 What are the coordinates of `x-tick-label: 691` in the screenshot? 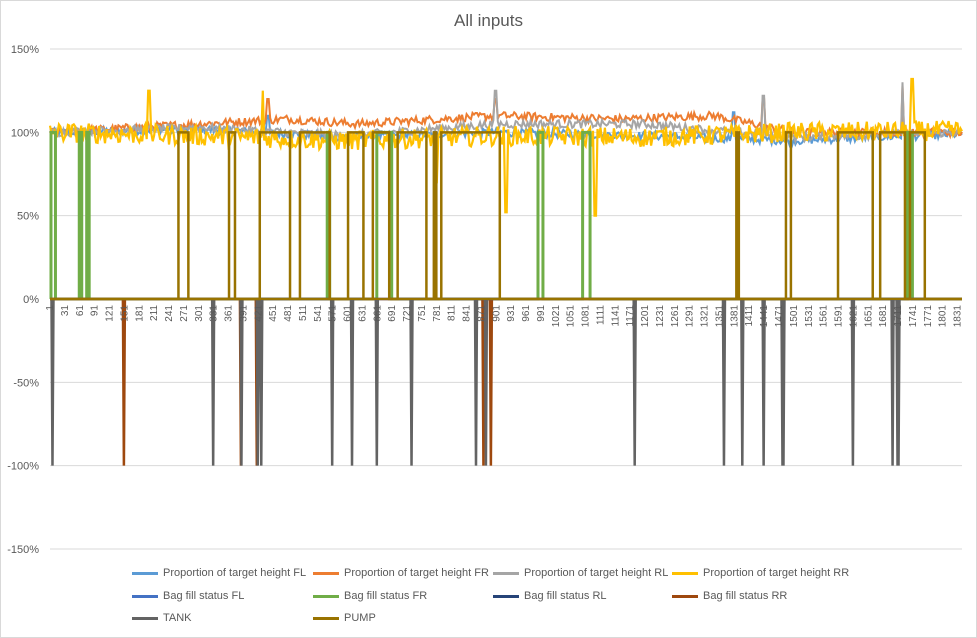 It's located at (392, 313).